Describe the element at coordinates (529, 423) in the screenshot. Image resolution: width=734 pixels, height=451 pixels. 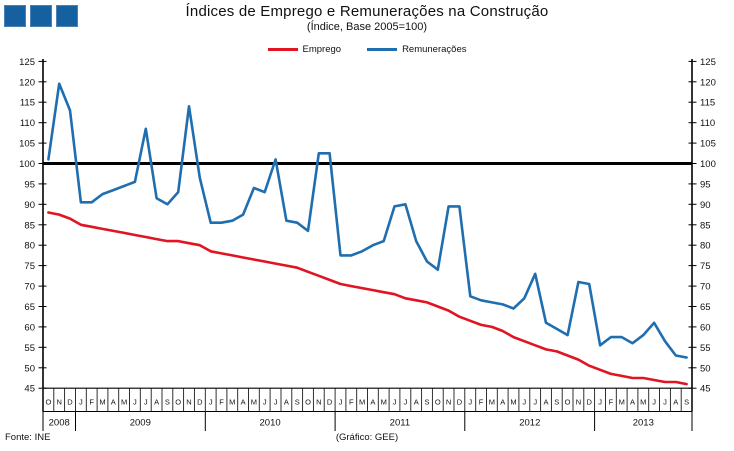
I see `svg-text: 2012` at that location.